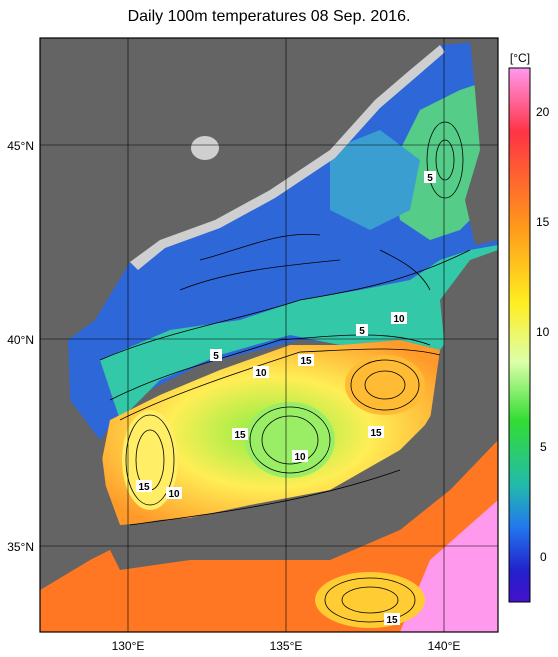  I want to click on lat-label-45: 45°N, so click(20, 146).